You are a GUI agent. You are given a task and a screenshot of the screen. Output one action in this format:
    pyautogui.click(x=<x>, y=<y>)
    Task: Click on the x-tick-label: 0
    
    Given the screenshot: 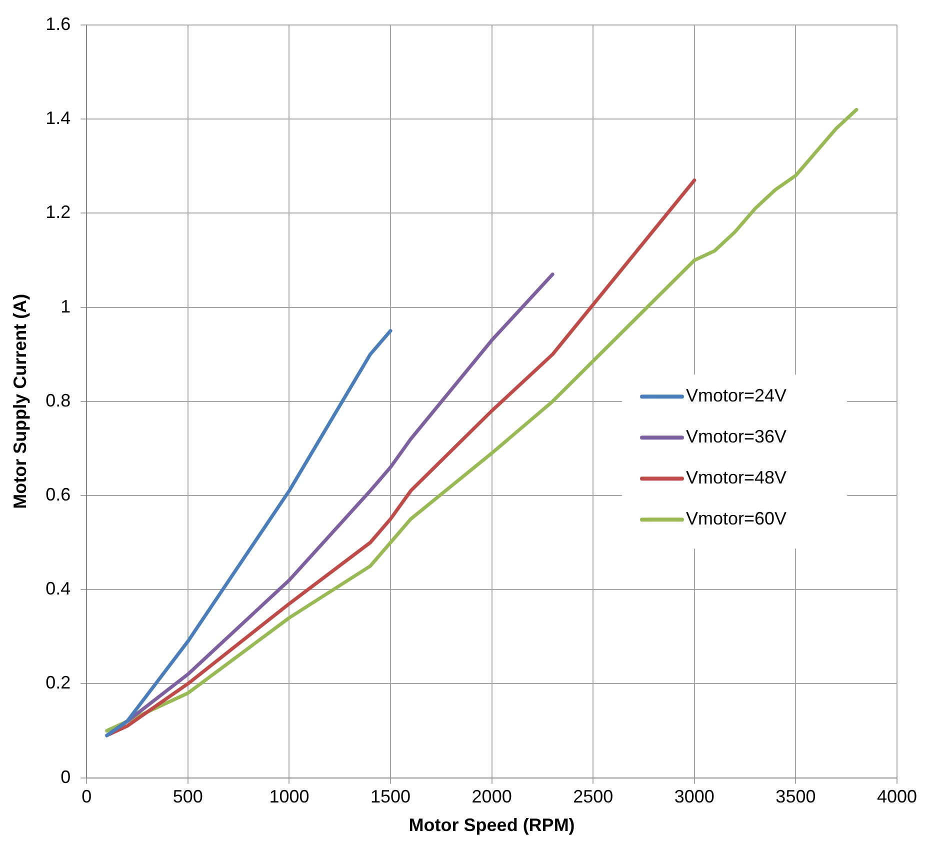 What is the action you would take?
    pyautogui.click(x=87, y=796)
    